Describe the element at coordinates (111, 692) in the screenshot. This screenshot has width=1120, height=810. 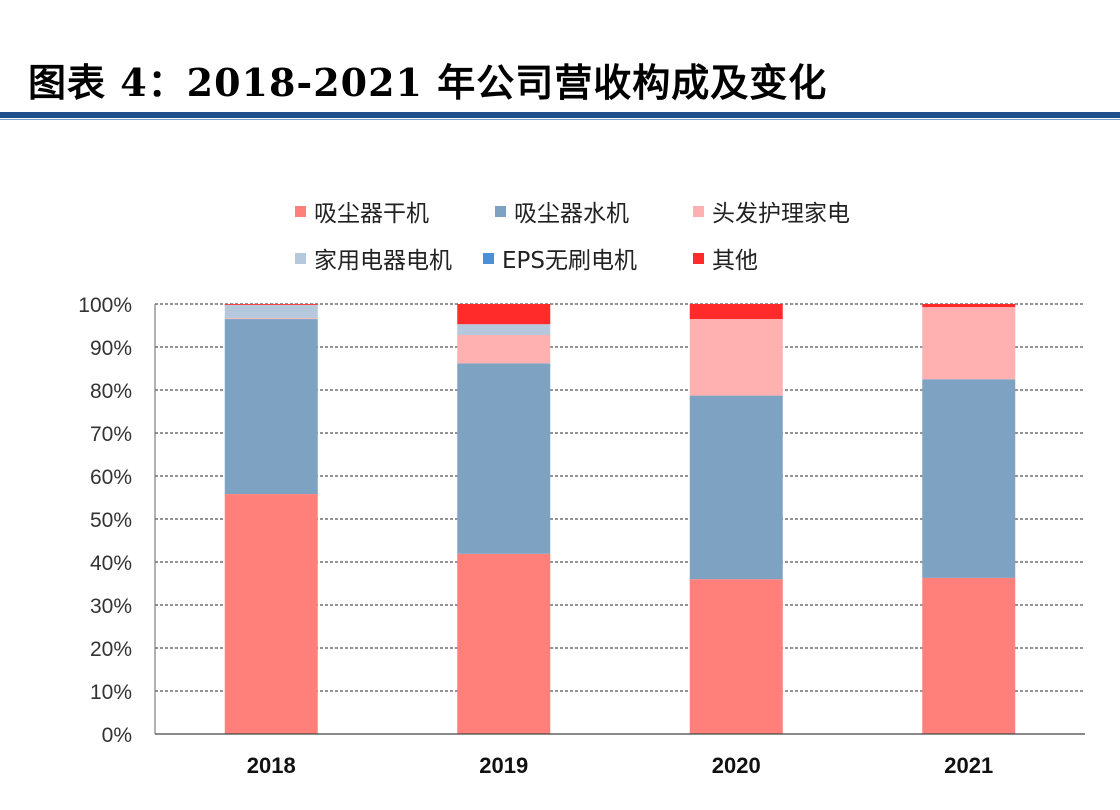
I see `y-tick-label: 10%` at that location.